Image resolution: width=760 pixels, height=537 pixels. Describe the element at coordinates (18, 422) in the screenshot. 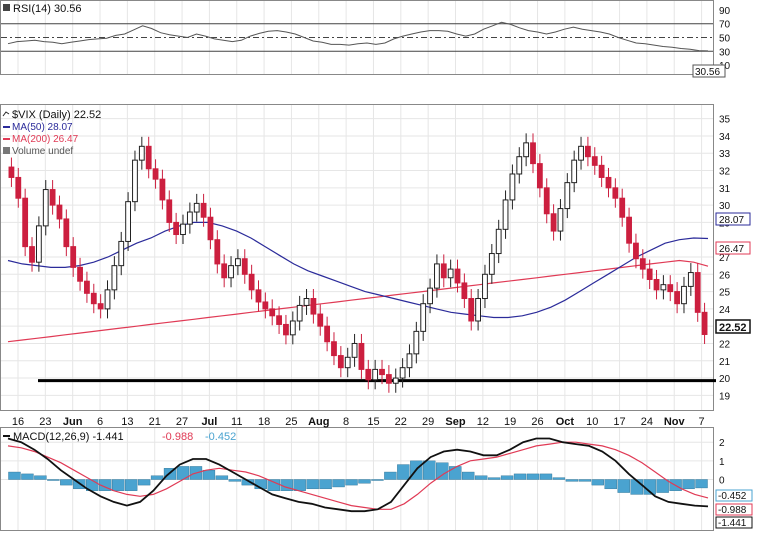

I see `x-tick-label: 16` at that location.